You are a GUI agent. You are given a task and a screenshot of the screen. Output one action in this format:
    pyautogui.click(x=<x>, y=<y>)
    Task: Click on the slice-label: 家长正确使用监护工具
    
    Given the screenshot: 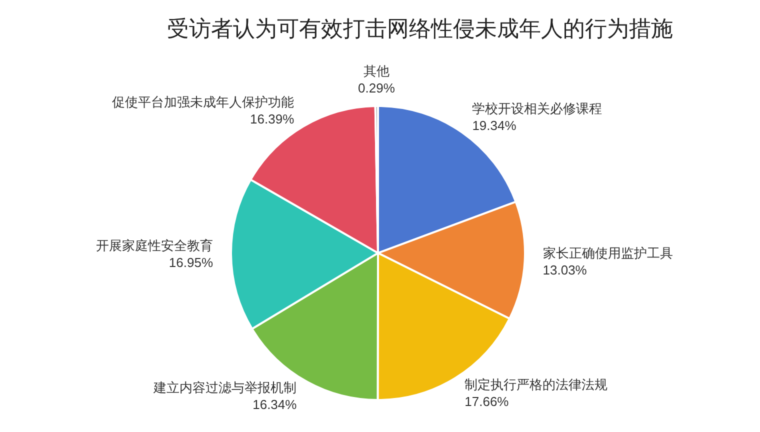 What is the action you would take?
    pyautogui.click(x=607, y=252)
    